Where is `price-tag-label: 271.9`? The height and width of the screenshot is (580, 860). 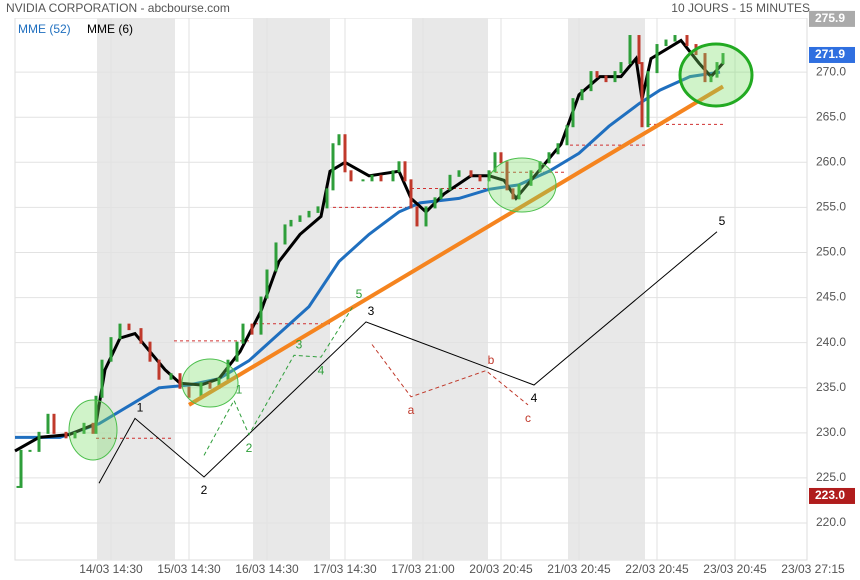 price-tag-label: 271.9 is located at coordinates (830, 54).